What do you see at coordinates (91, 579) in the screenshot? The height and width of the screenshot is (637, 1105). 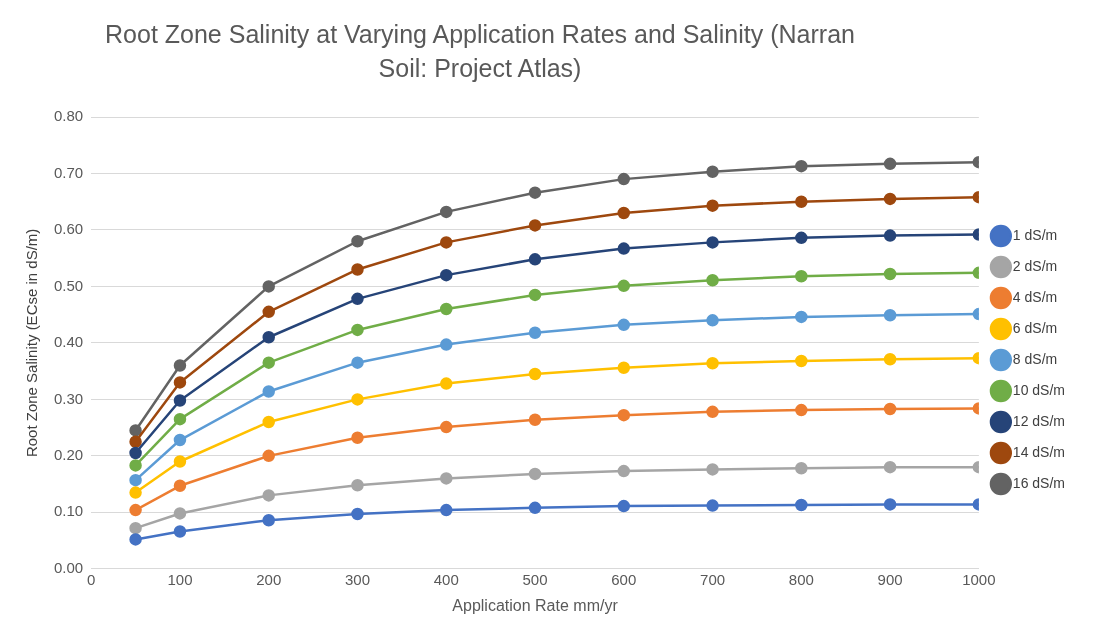 I see `x-tick-label: 0` at bounding box center [91, 579].